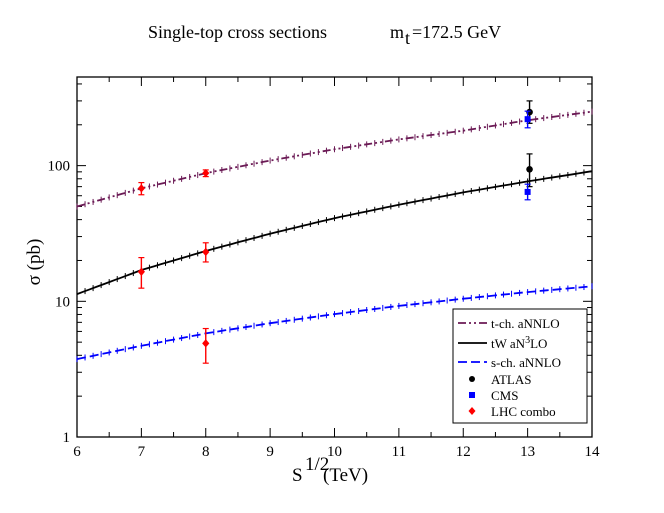 Image resolution: width=664 pixels, height=513 pixels. Describe the element at coordinates (456, 32) in the screenshot. I see `chart-title-mass-value: =172.5 GeV` at that location.